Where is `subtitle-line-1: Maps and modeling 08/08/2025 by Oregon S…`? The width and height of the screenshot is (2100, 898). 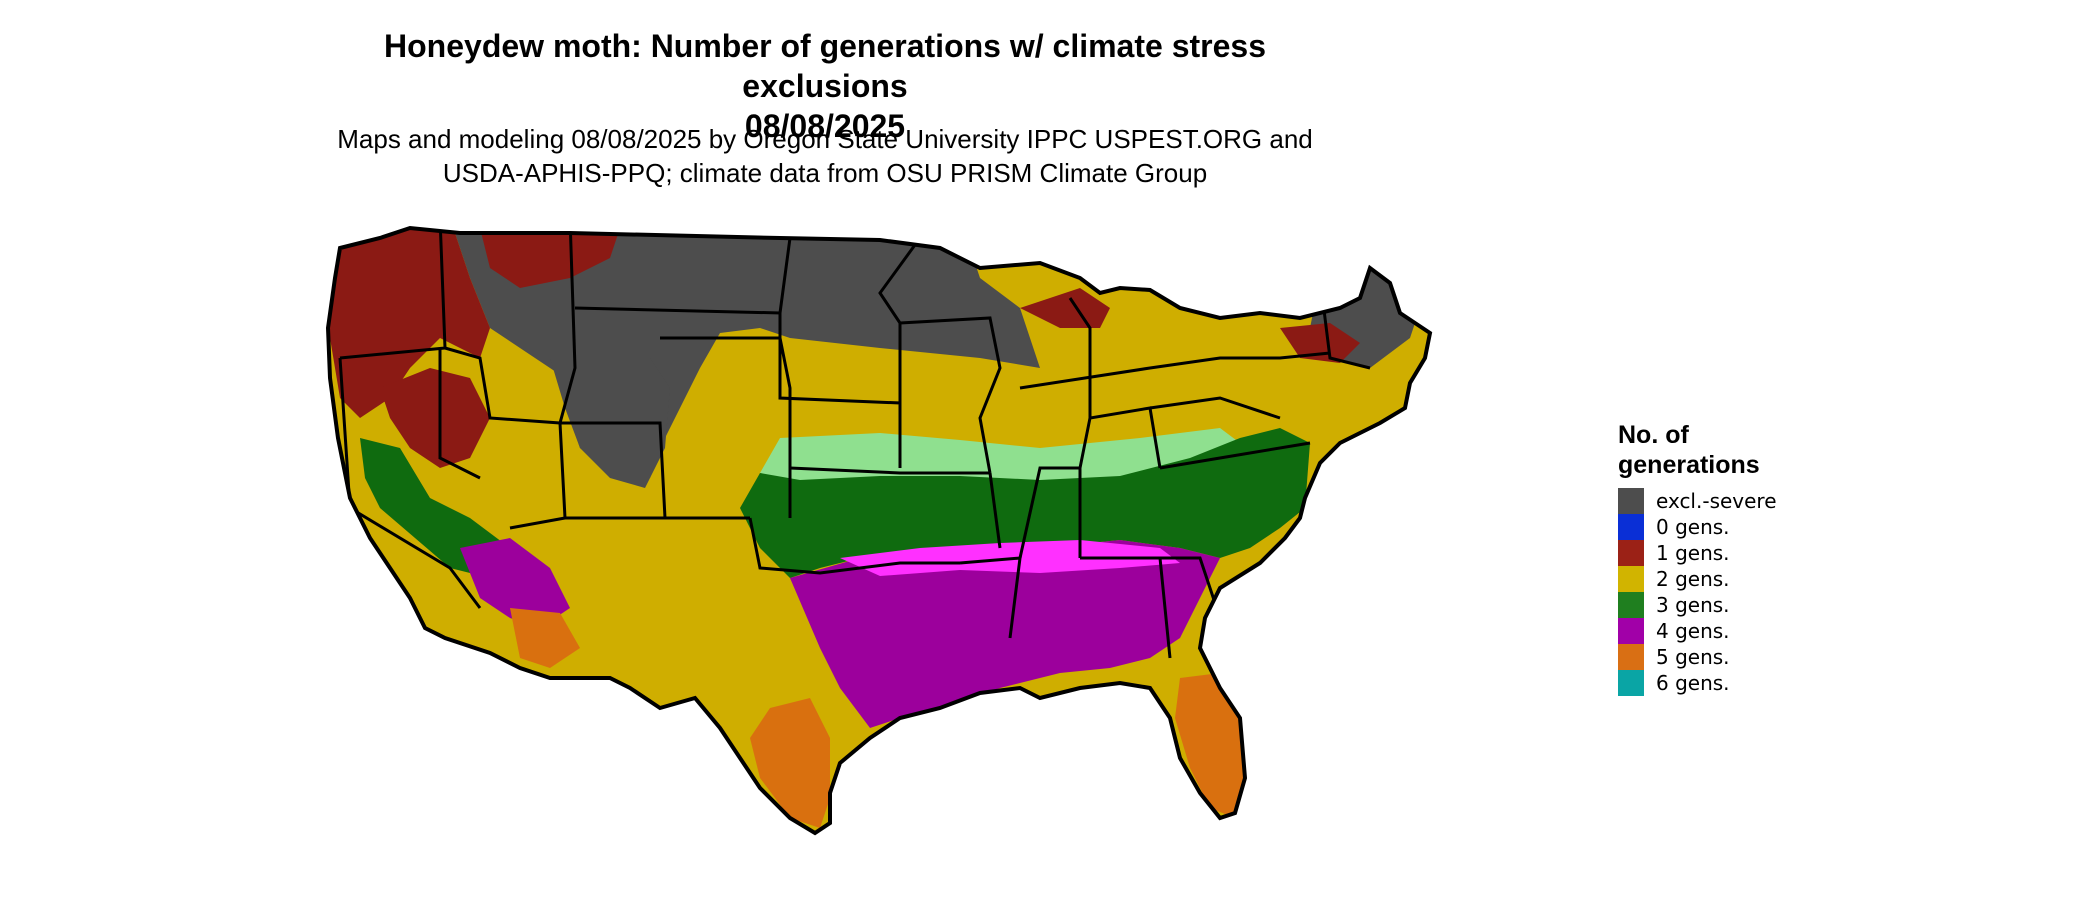 subtitle-line-1: Maps and modeling 08/08/2025 by Oregon S… is located at coordinates (825, 139).